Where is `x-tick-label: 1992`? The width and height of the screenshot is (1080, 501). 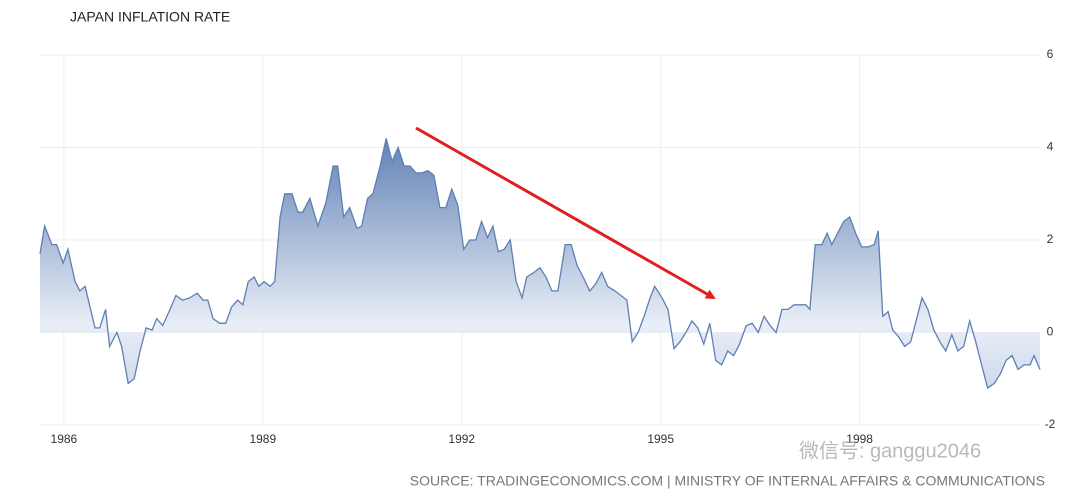
x-tick-label: 1992 is located at coordinates (461, 439).